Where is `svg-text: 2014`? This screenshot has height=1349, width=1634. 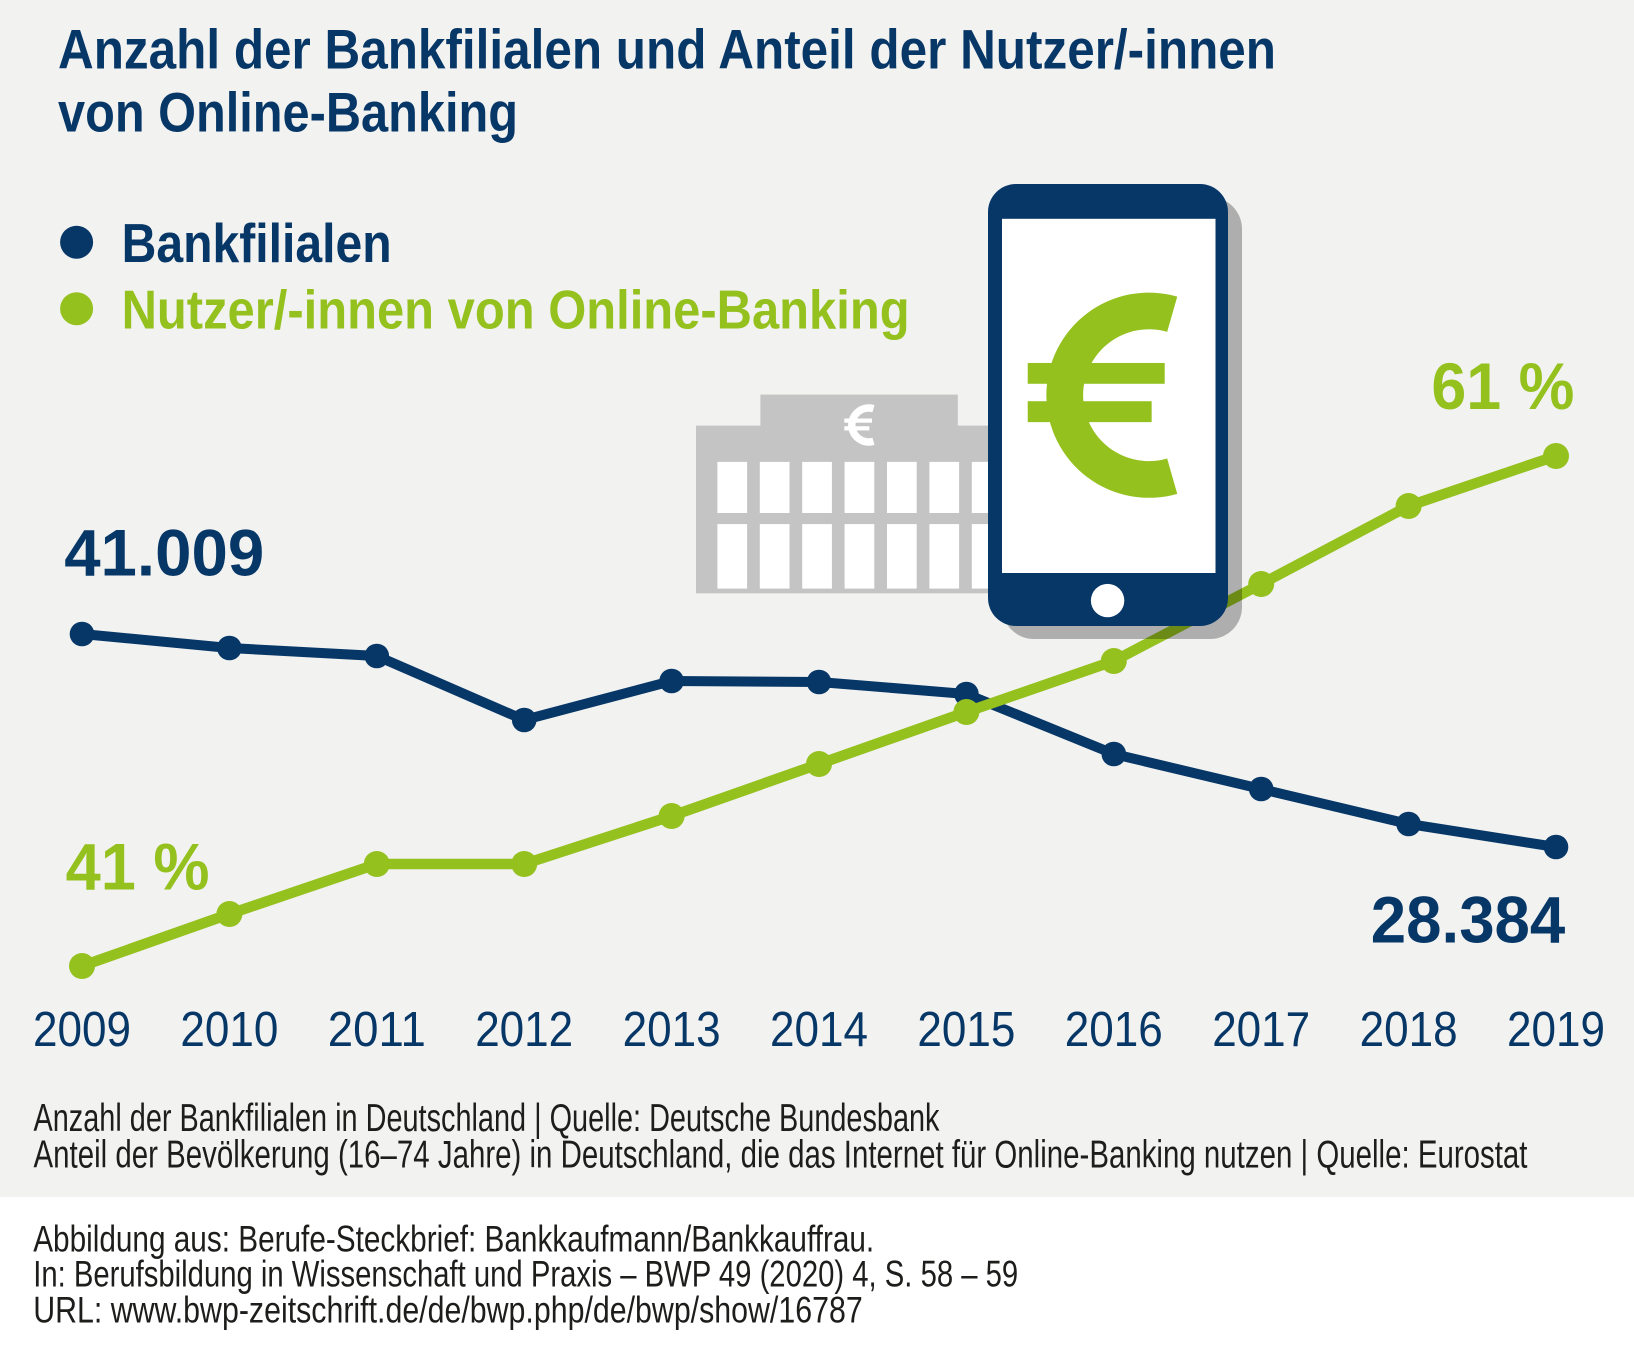
svg-text: 2014 is located at coordinates (819, 1030).